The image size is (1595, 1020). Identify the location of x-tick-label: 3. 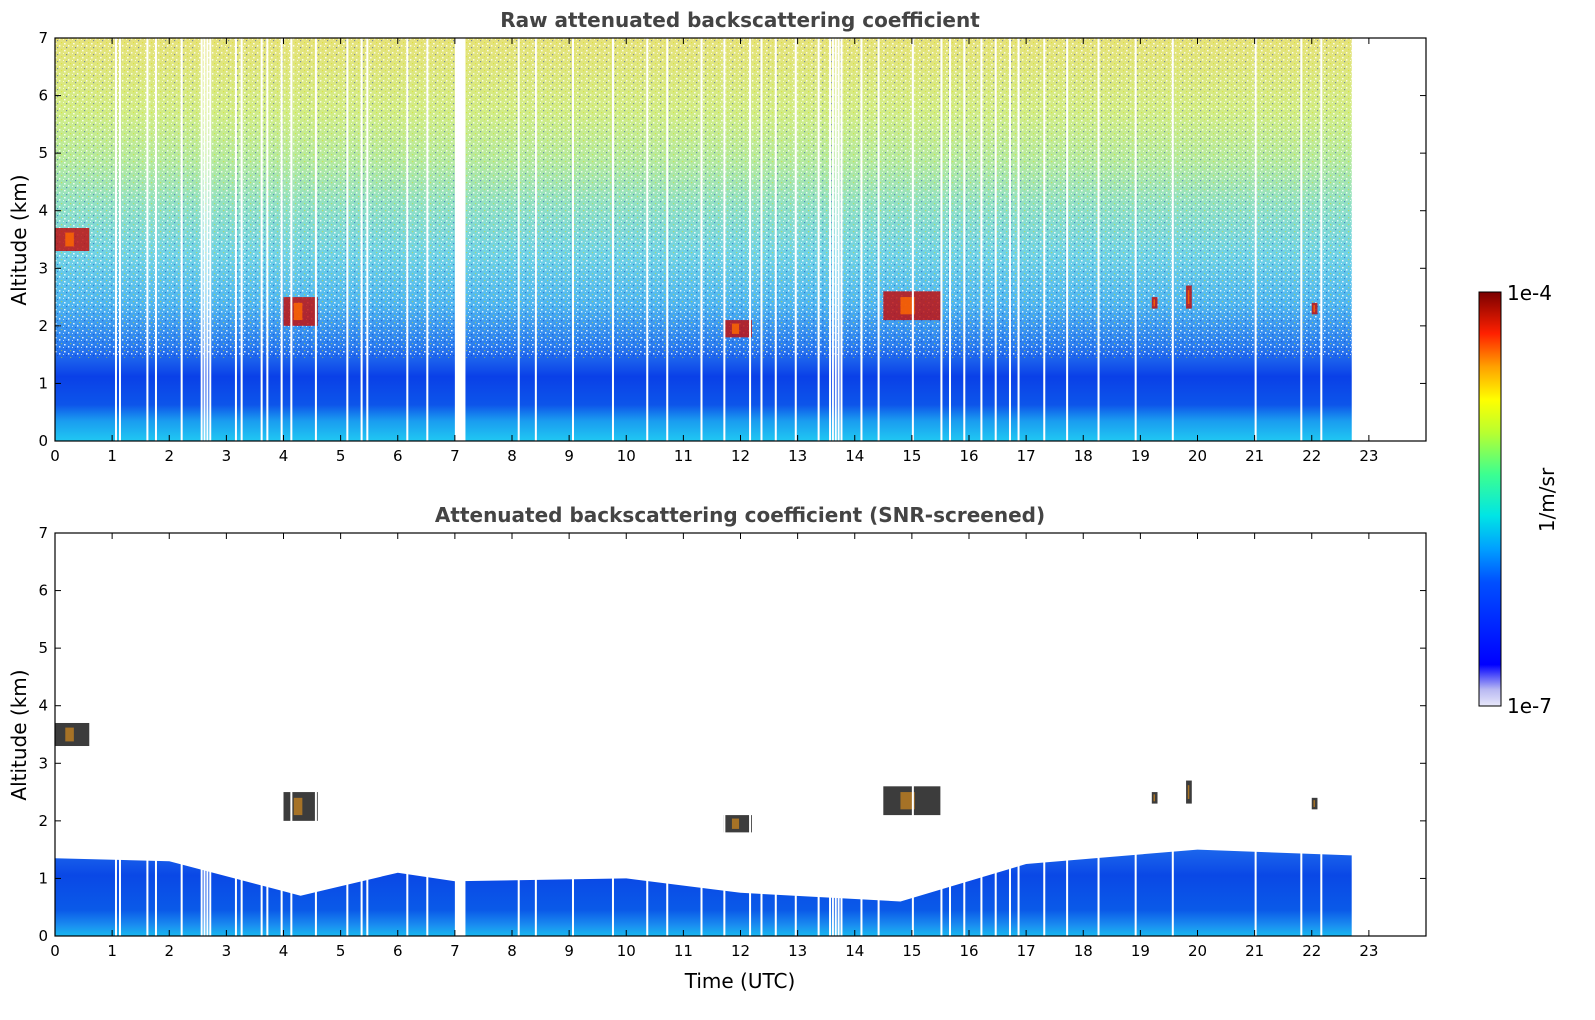
(227, 456).